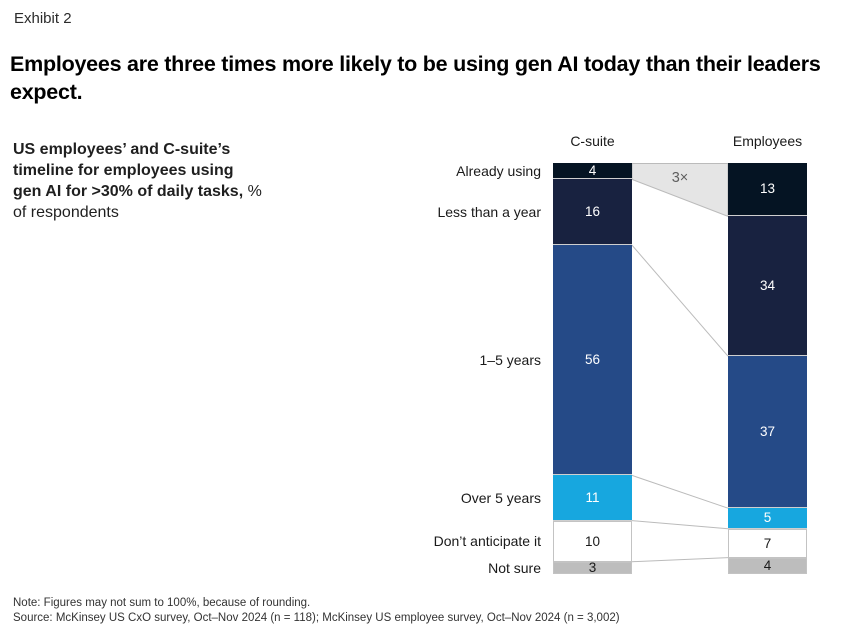 This screenshot has height=641, width=867. I want to click on segment-don-t-anticipate-it: 10, so click(592, 541).